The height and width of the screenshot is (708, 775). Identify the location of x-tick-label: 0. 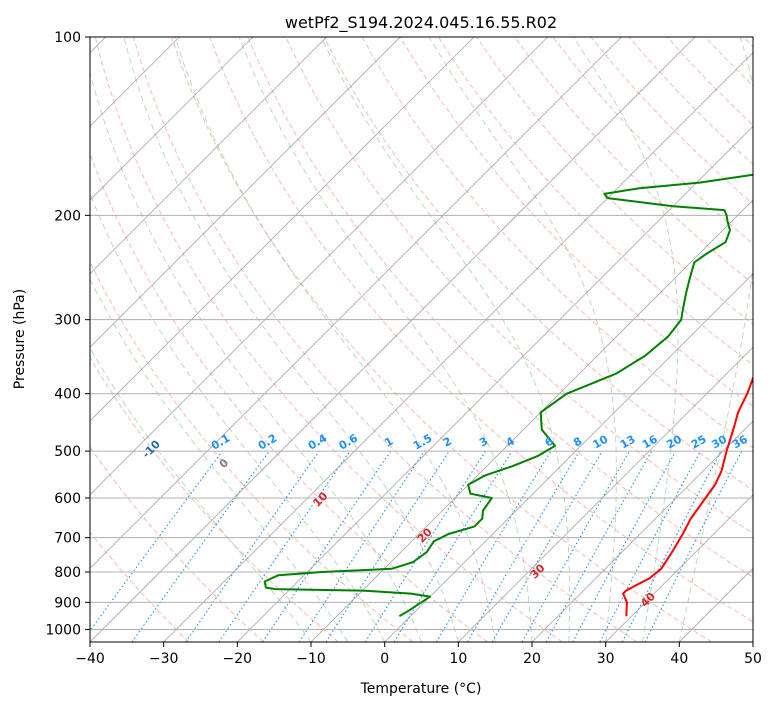
(384, 659).